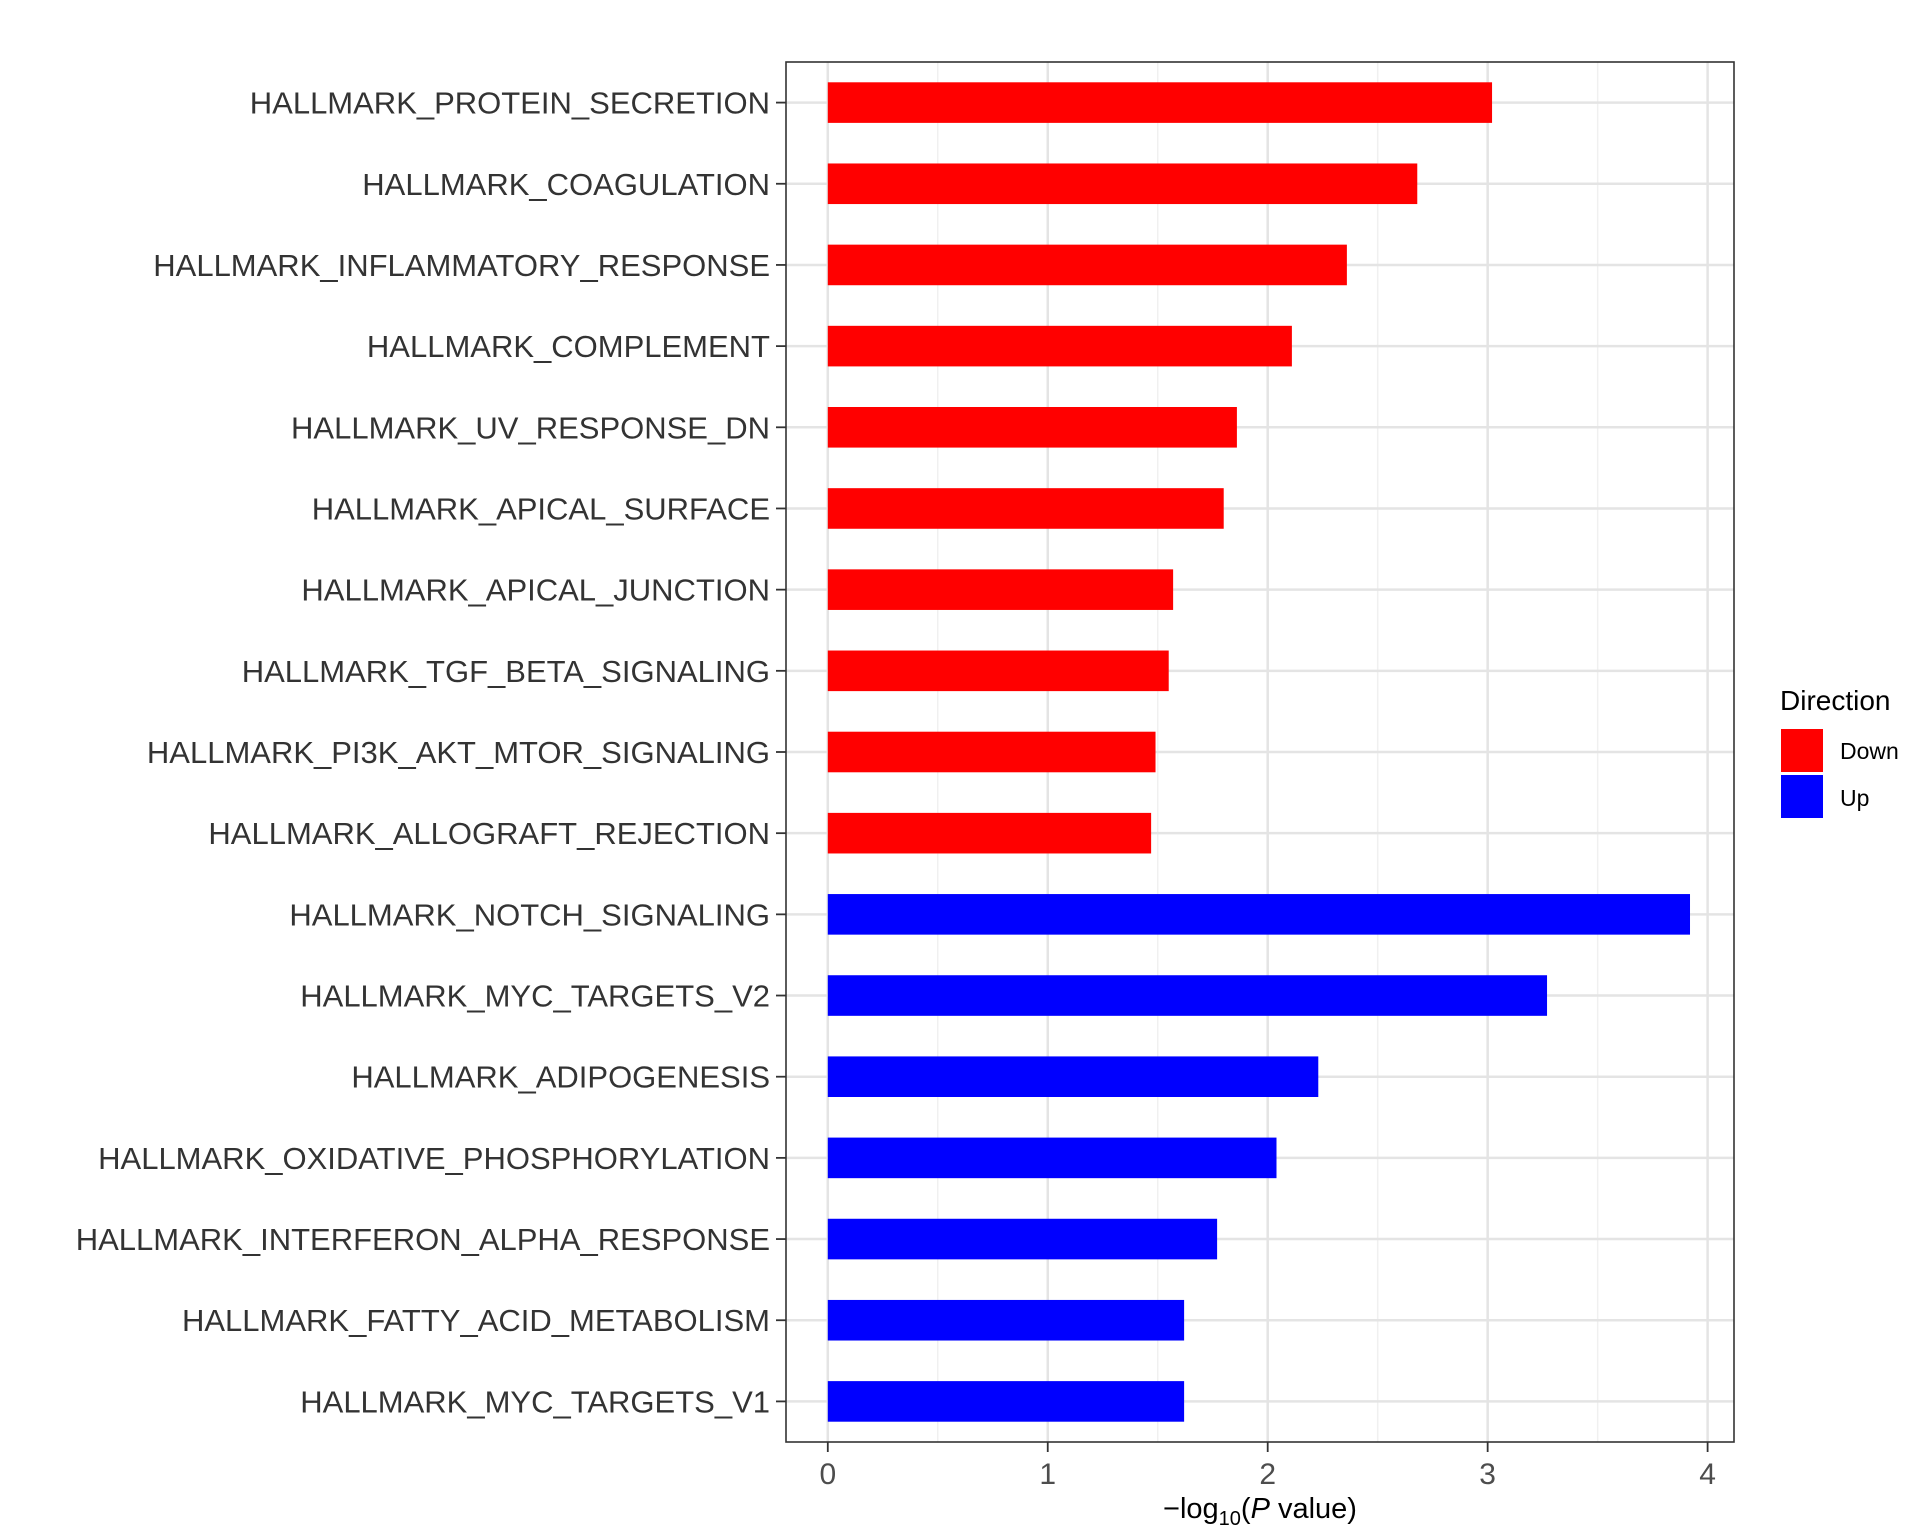 The height and width of the screenshot is (1536, 1920). What do you see at coordinates (535, 996) in the screenshot?
I see `y-tick-label: HALLMARK_MYC_TARGETS_V2` at bounding box center [535, 996].